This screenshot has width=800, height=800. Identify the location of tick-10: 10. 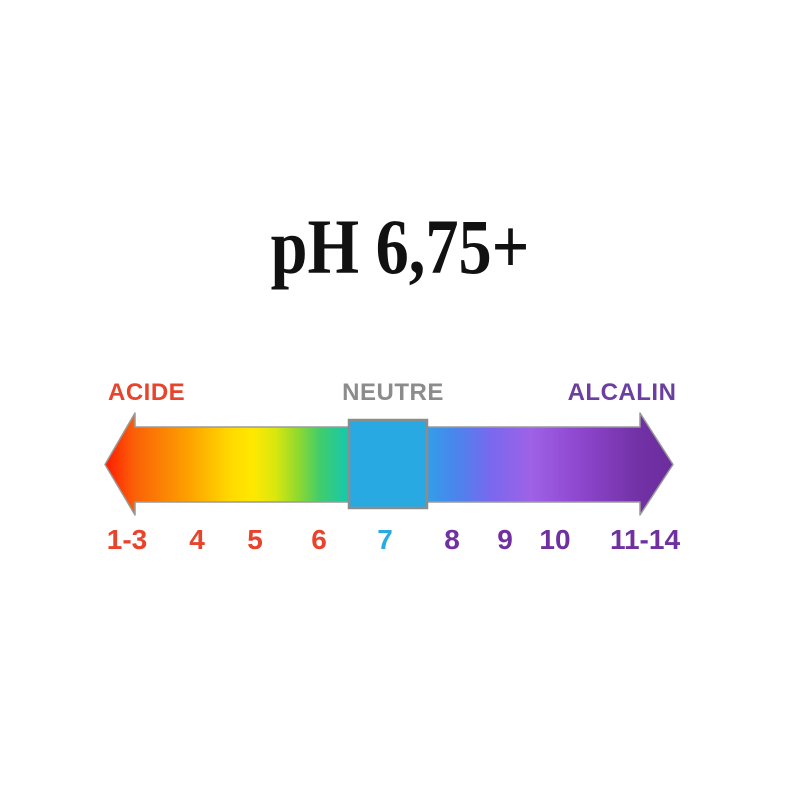
(555, 539).